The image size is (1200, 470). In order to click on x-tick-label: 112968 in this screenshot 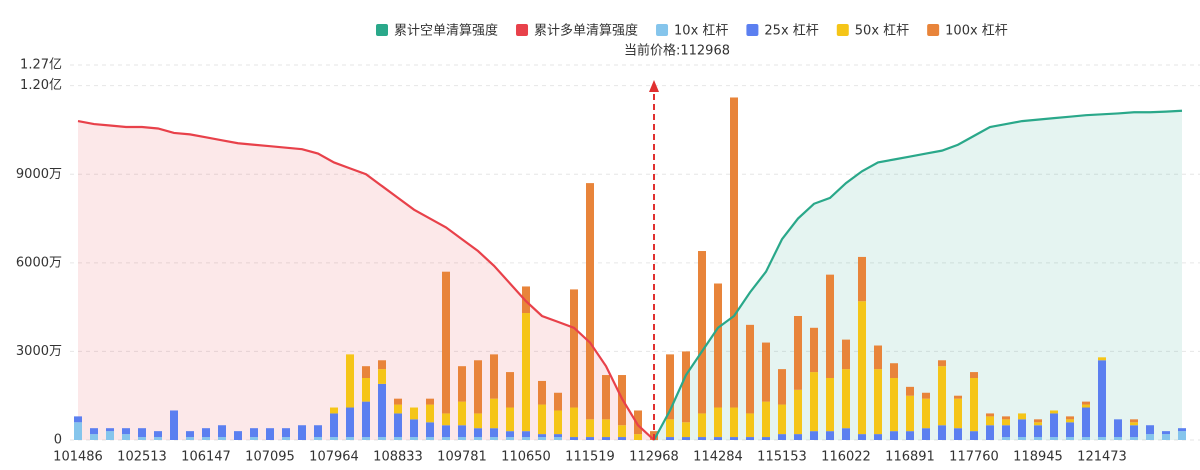, I will do `click(654, 457)`.